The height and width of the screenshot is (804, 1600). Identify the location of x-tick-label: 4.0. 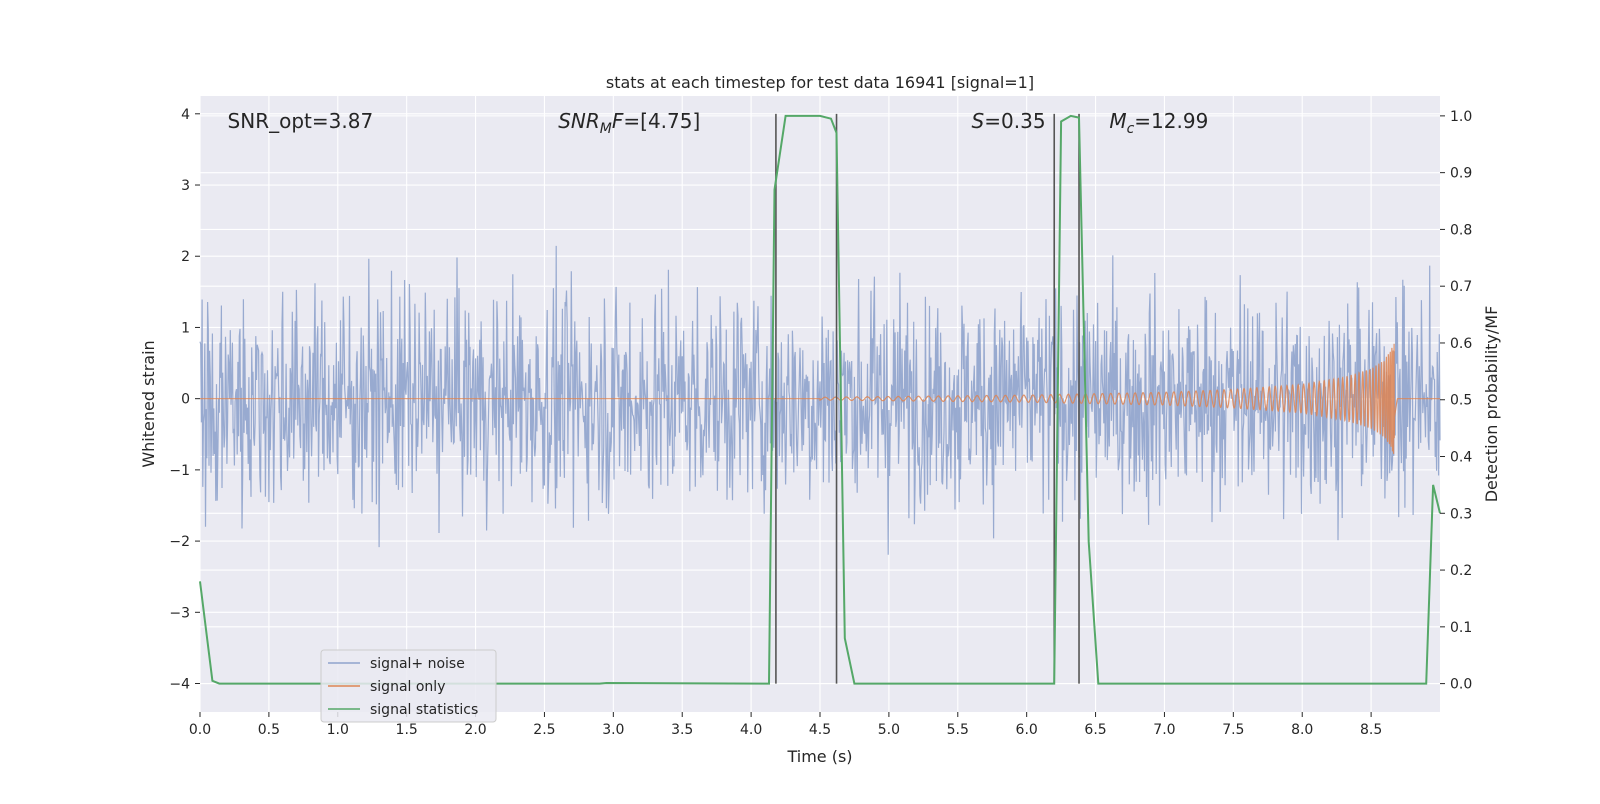
(751, 730).